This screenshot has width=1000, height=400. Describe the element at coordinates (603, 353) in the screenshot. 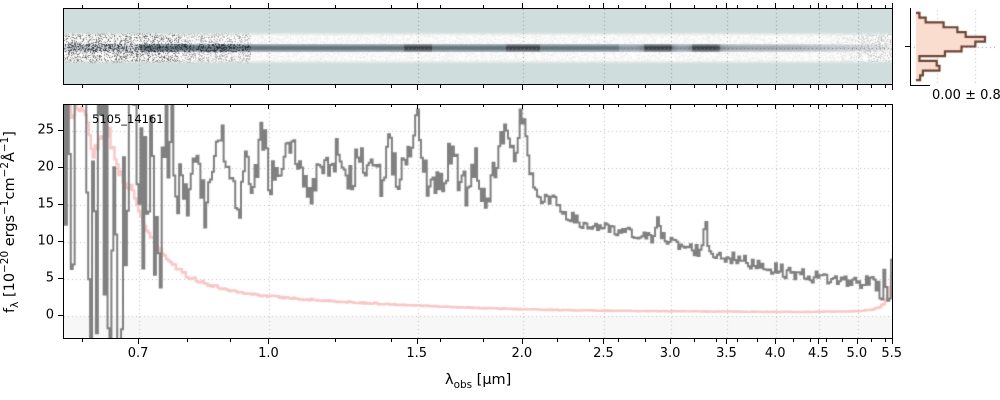

I see `x-tick-label: 2.5` at that location.